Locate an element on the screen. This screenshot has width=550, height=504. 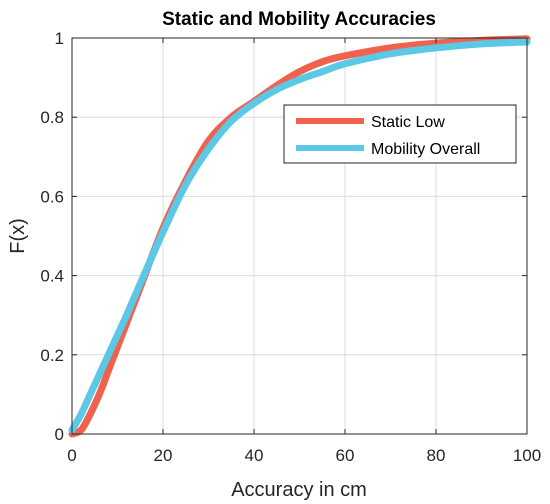
x-tick-label: 80 is located at coordinates (436, 455).